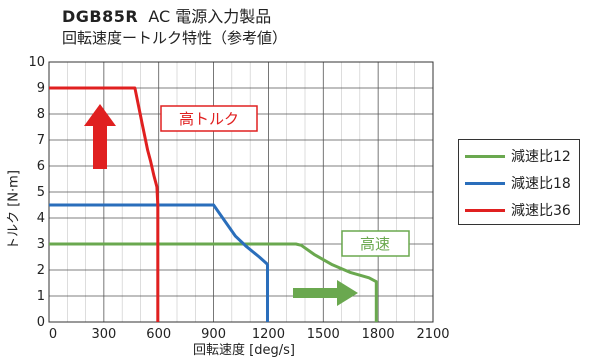  I want to click on x-tick-label: 0, so click(53, 334).